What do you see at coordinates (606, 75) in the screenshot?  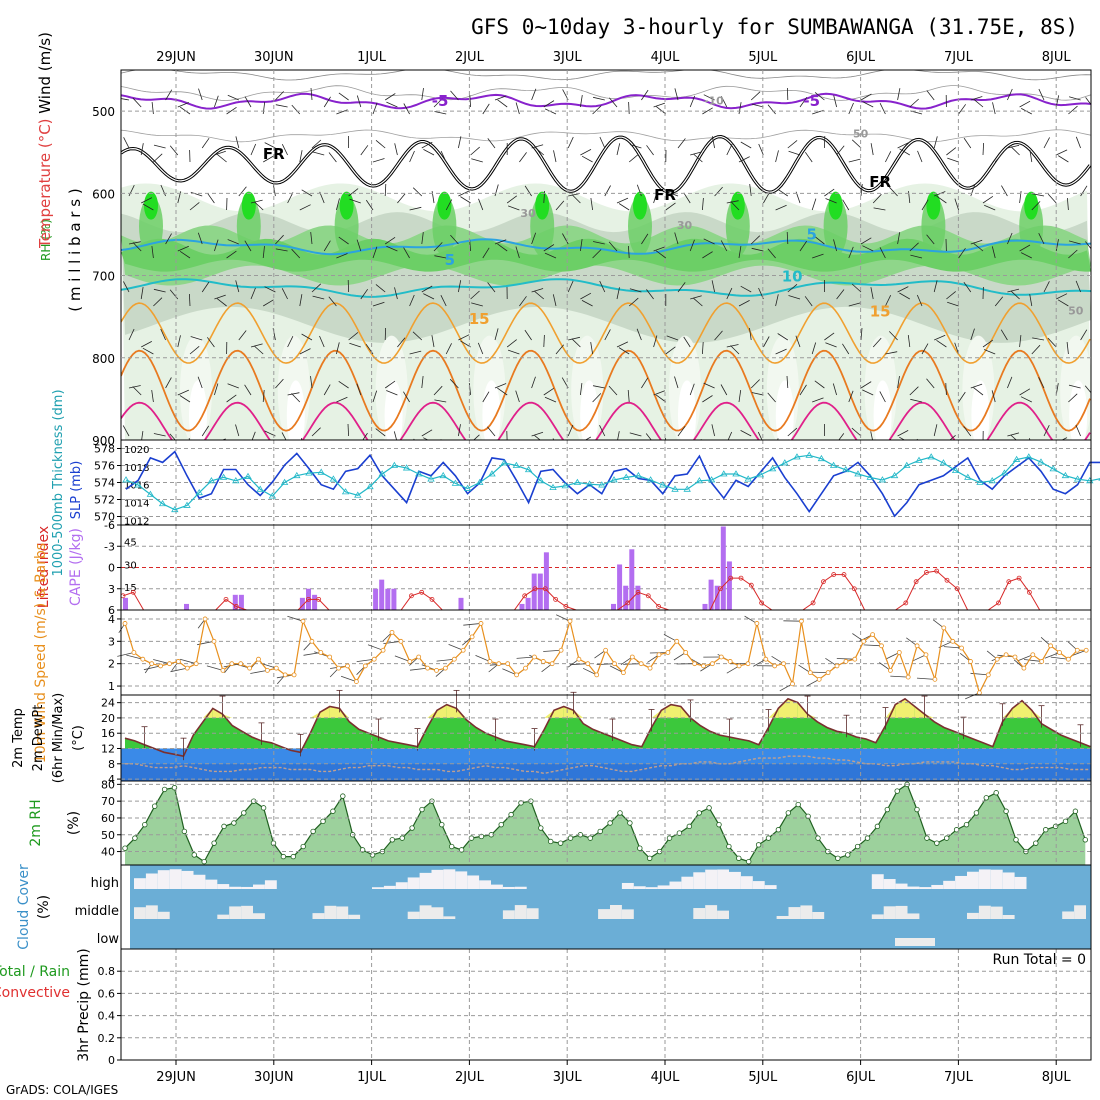 I see `gray-contour` at bounding box center [606, 75].